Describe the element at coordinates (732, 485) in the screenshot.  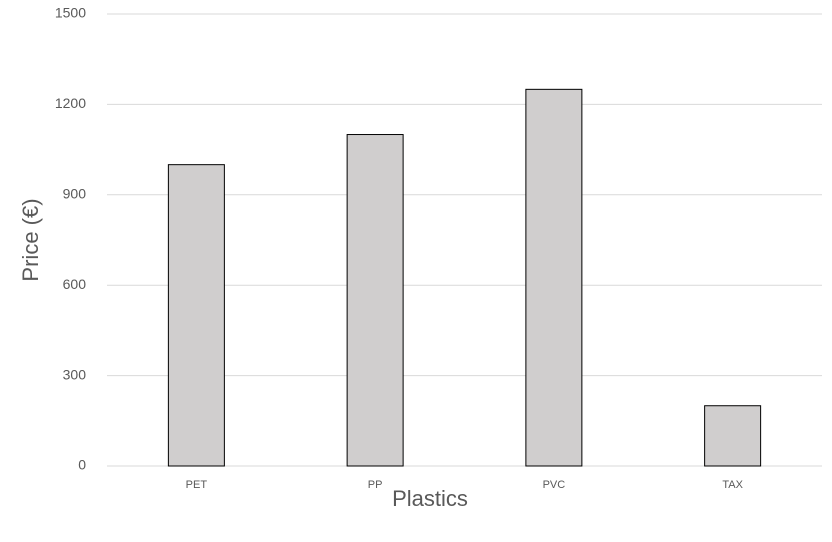
I see `x-tick-label: TAX` at that location.